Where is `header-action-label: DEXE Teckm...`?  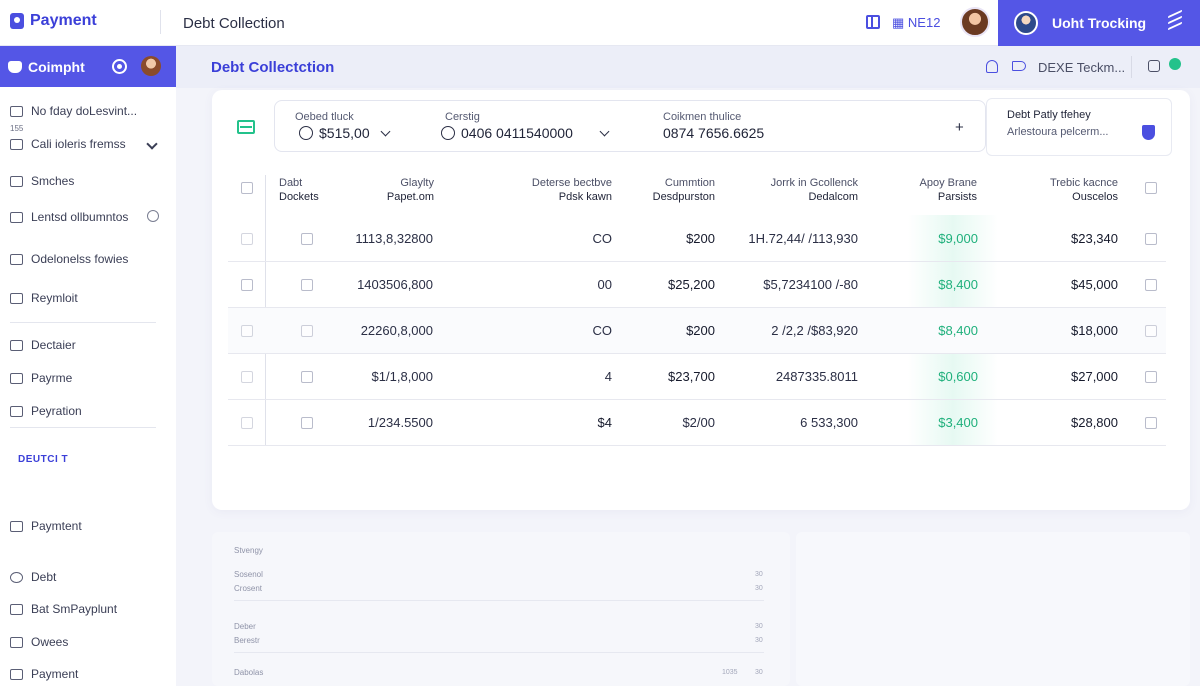 header-action-label: DEXE Teckm... is located at coordinates (1082, 67).